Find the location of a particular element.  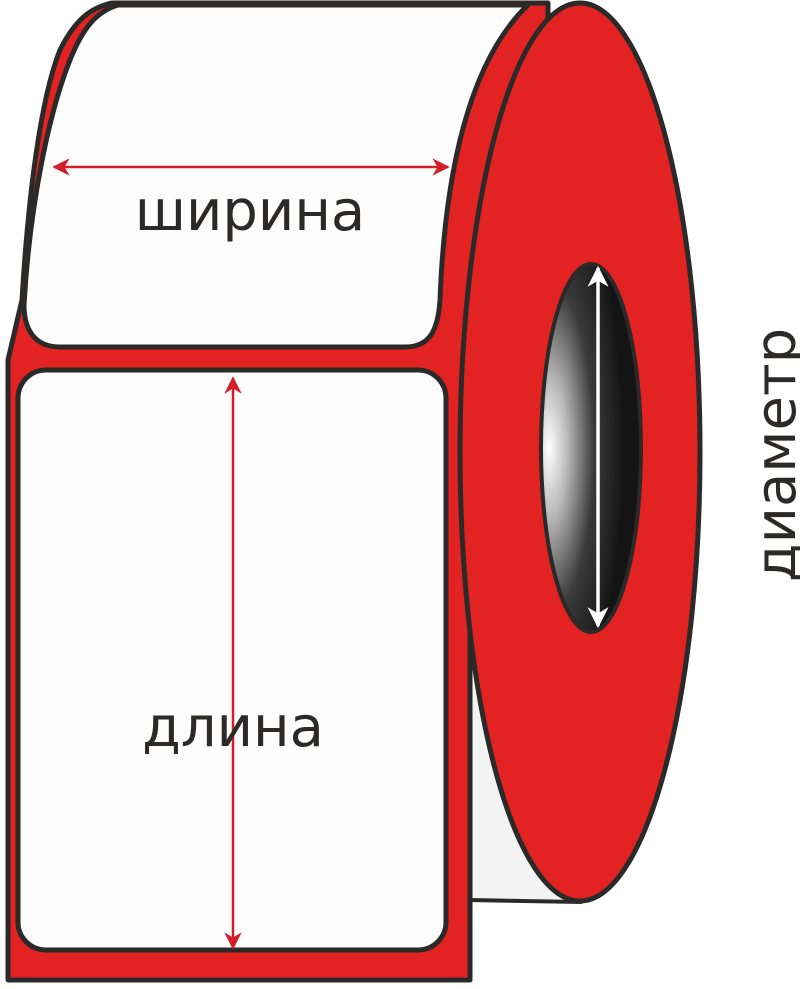

length-label: длина is located at coordinates (233, 727).